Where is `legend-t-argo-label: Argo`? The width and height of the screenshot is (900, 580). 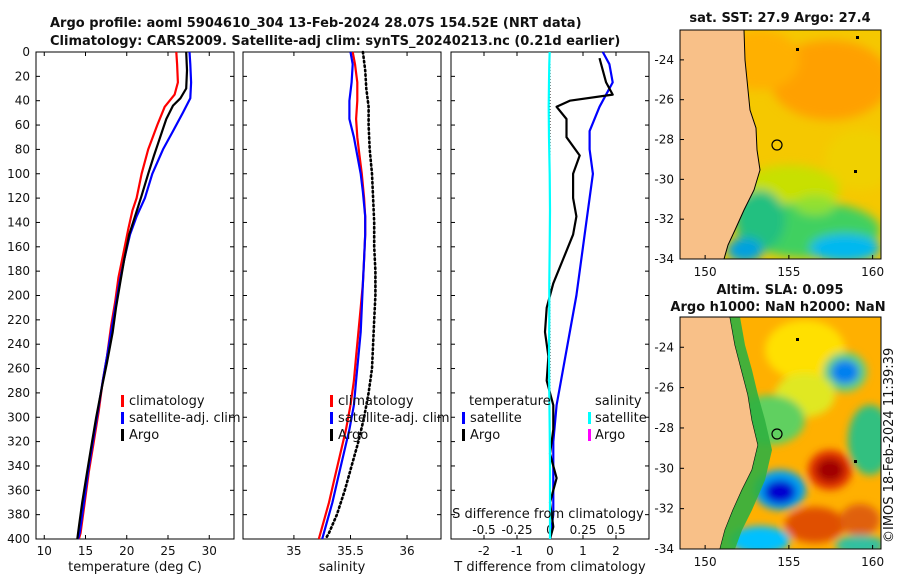
legend-t-argo-label: Argo is located at coordinates (485, 435).